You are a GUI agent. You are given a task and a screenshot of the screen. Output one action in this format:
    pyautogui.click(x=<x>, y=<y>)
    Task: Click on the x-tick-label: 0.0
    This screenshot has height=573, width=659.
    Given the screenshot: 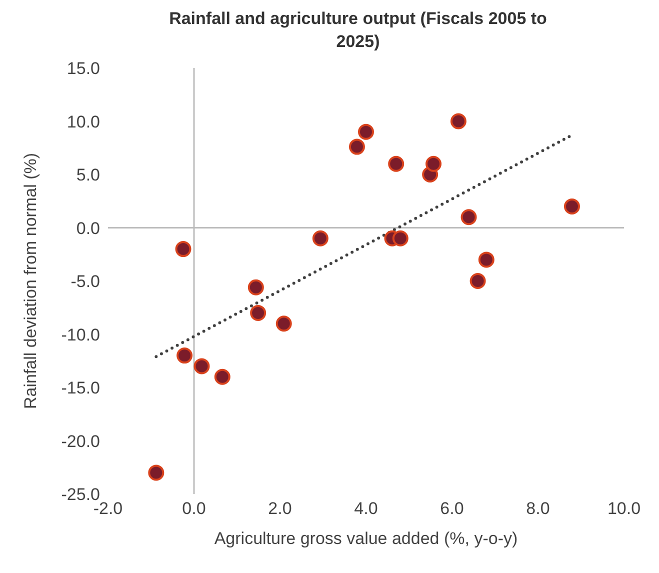 What is the action you would take?
    pyautogui.click(x=194, y=508)
    